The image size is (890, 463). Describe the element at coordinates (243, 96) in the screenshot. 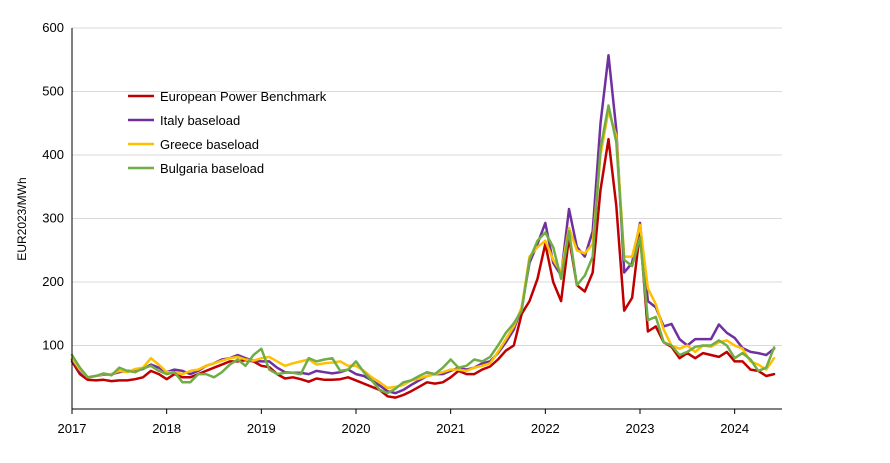

I see `legend-label: European Power Benchmark` at that location.